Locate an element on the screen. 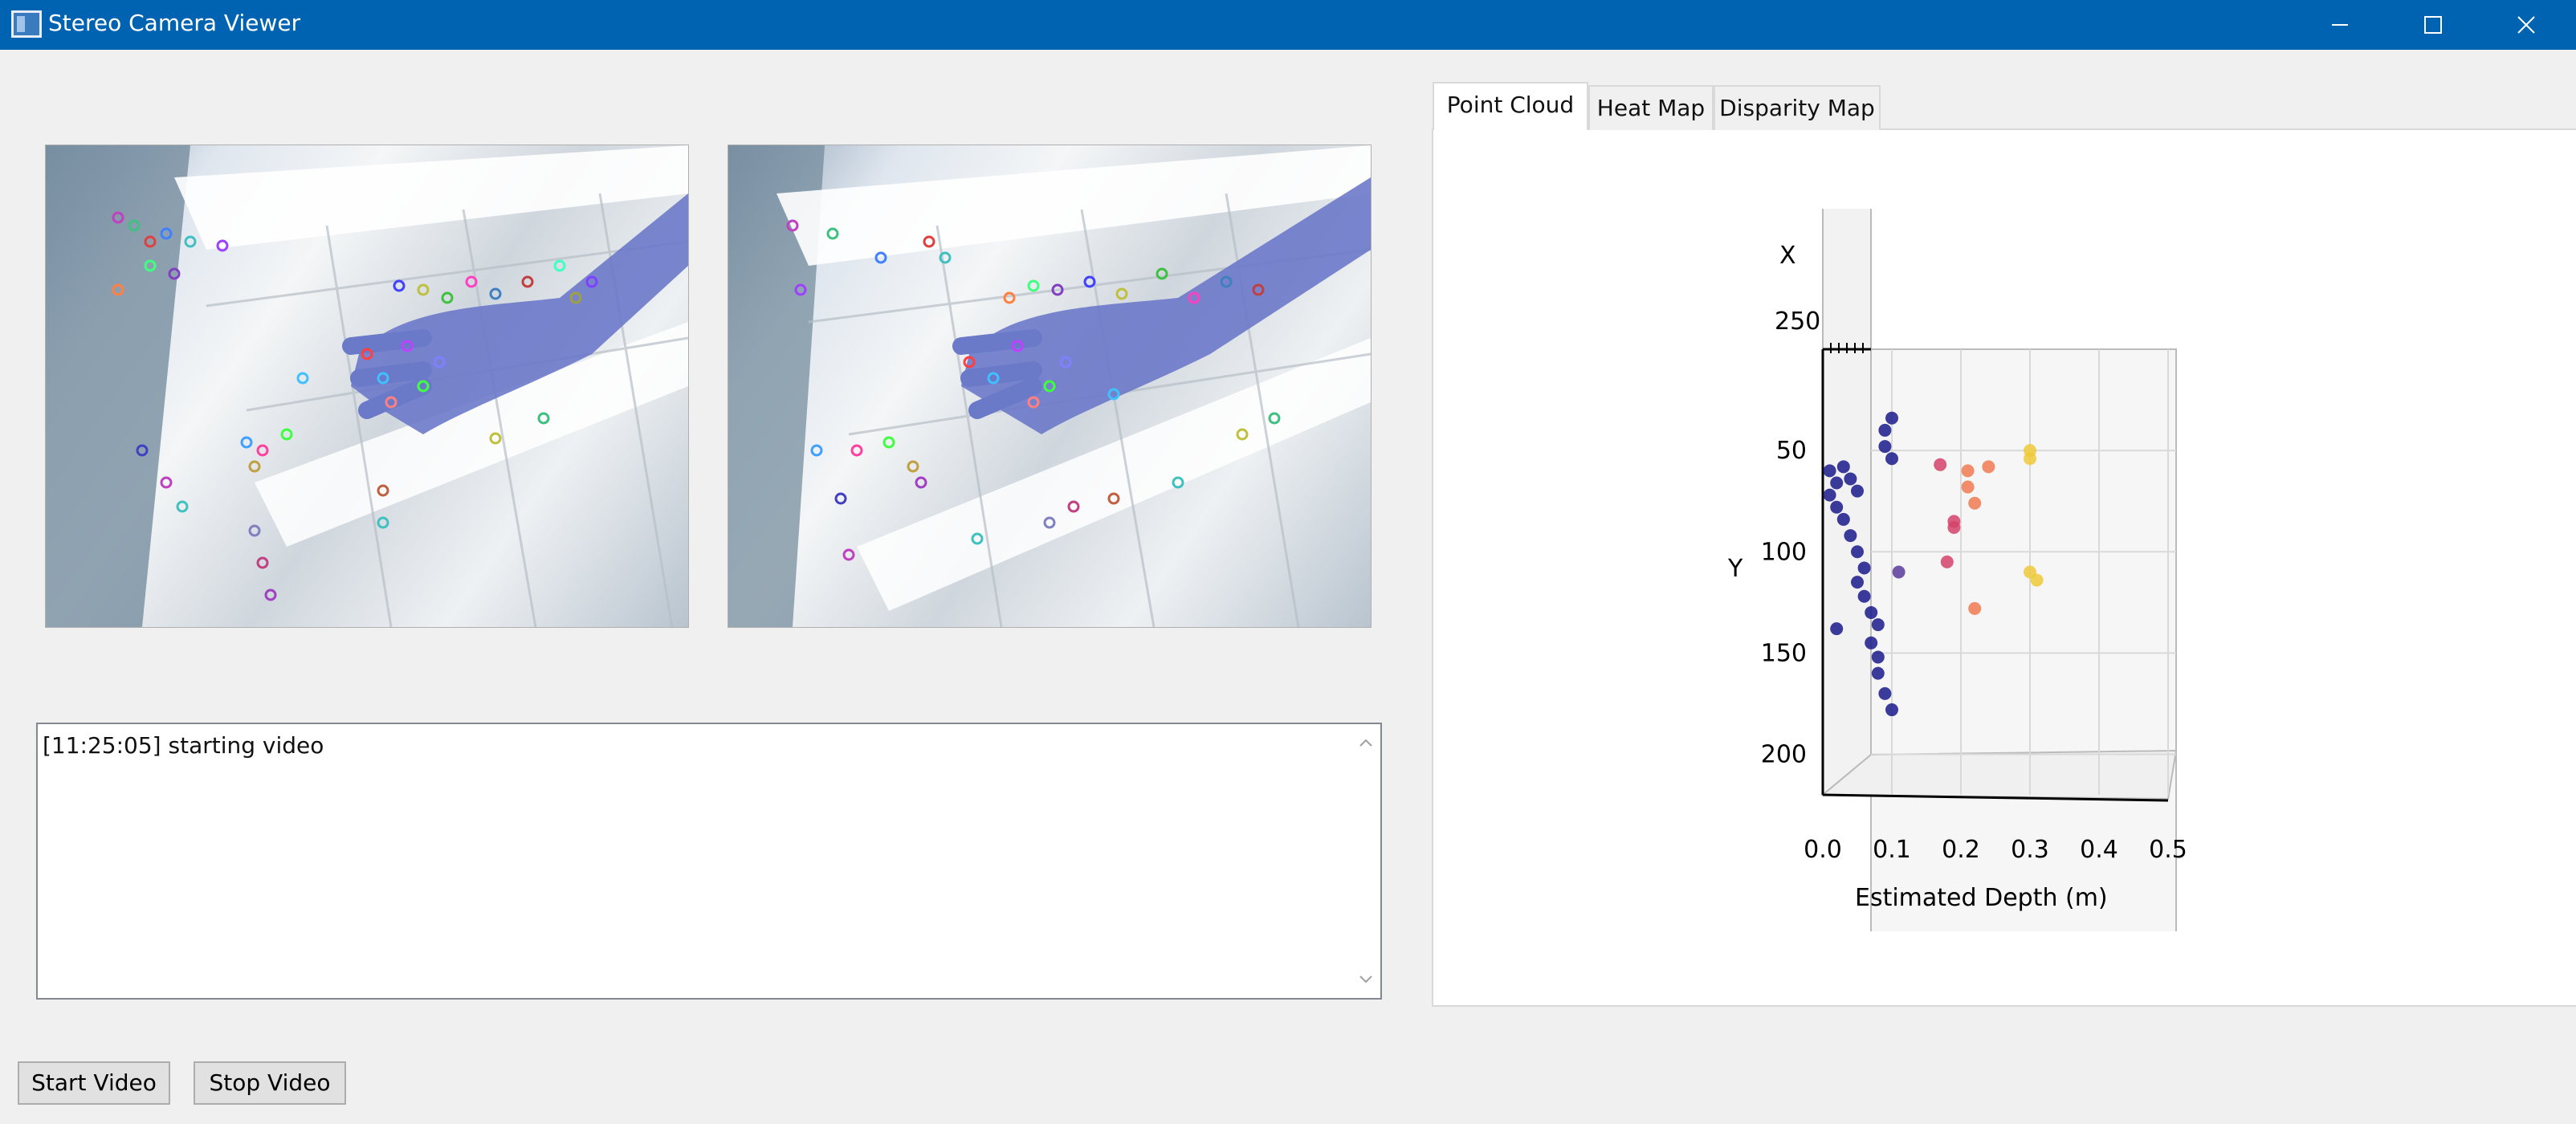 The width and height of the screenshot is (2576, 1124). y-tick-label: 150 is located at coordinates (1784, 653).